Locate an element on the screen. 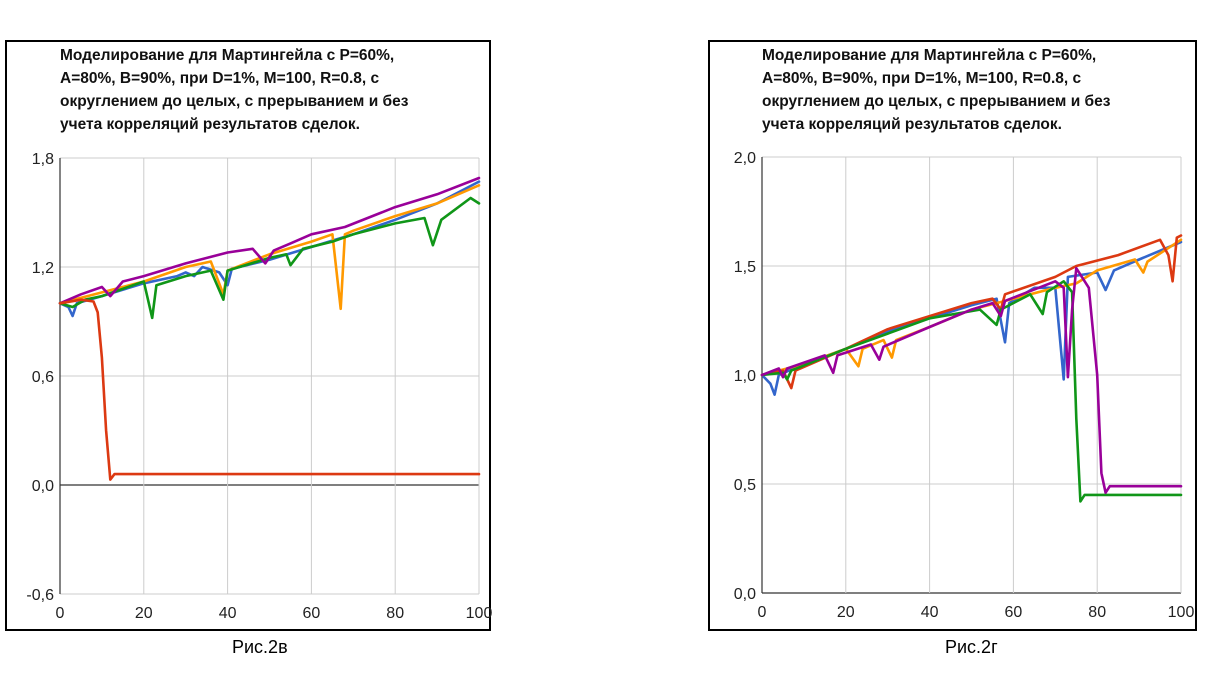 The image size is (1205, 697). left-chart-caption: Рис.2в is located at coordinates (260, 647).